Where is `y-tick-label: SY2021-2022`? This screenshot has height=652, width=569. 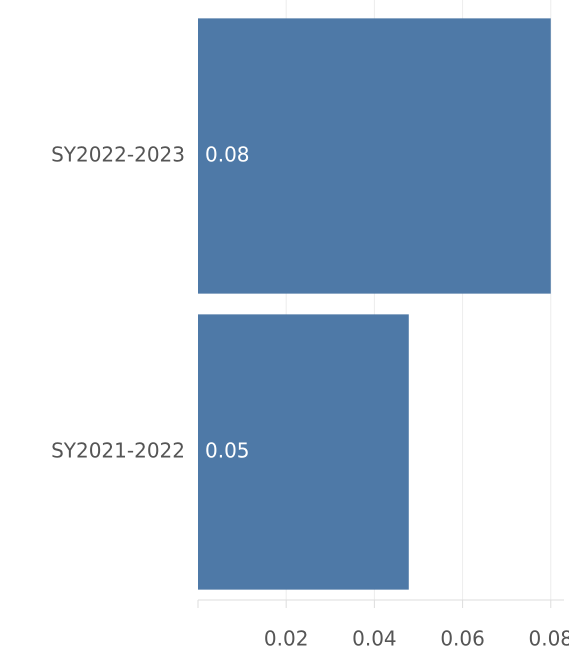 y-tick-label: SY2021-2022 is located at coordinates (118, 451).